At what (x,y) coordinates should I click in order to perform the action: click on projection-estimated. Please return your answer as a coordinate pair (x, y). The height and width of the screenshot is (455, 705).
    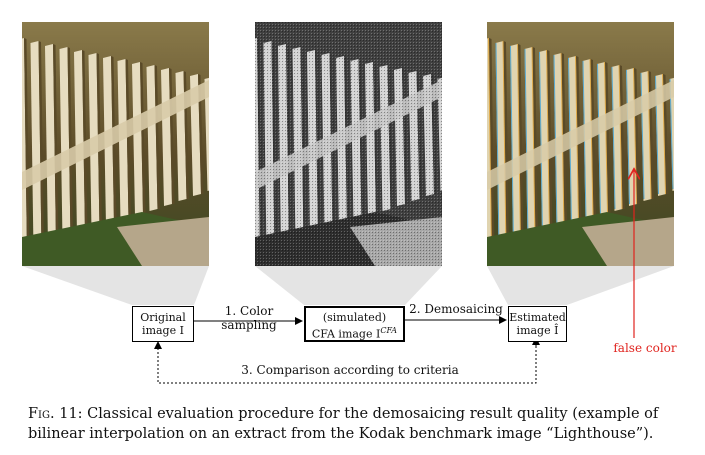
    Looking at the image, I should click on (580, 285).